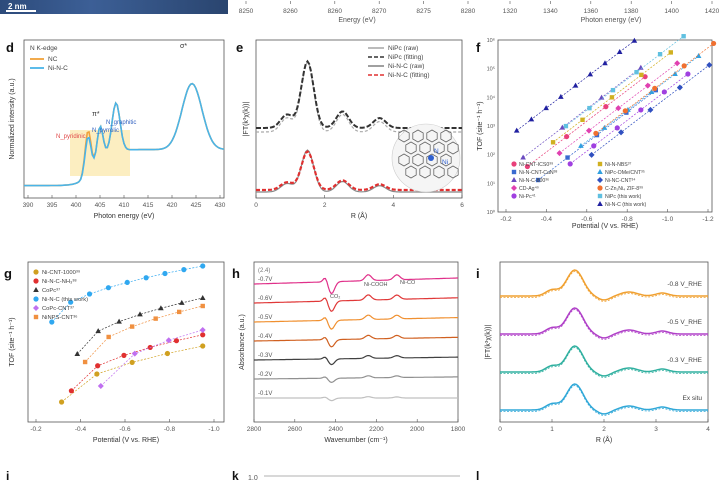  I want to click on fit-line-i, so click(604, 362).